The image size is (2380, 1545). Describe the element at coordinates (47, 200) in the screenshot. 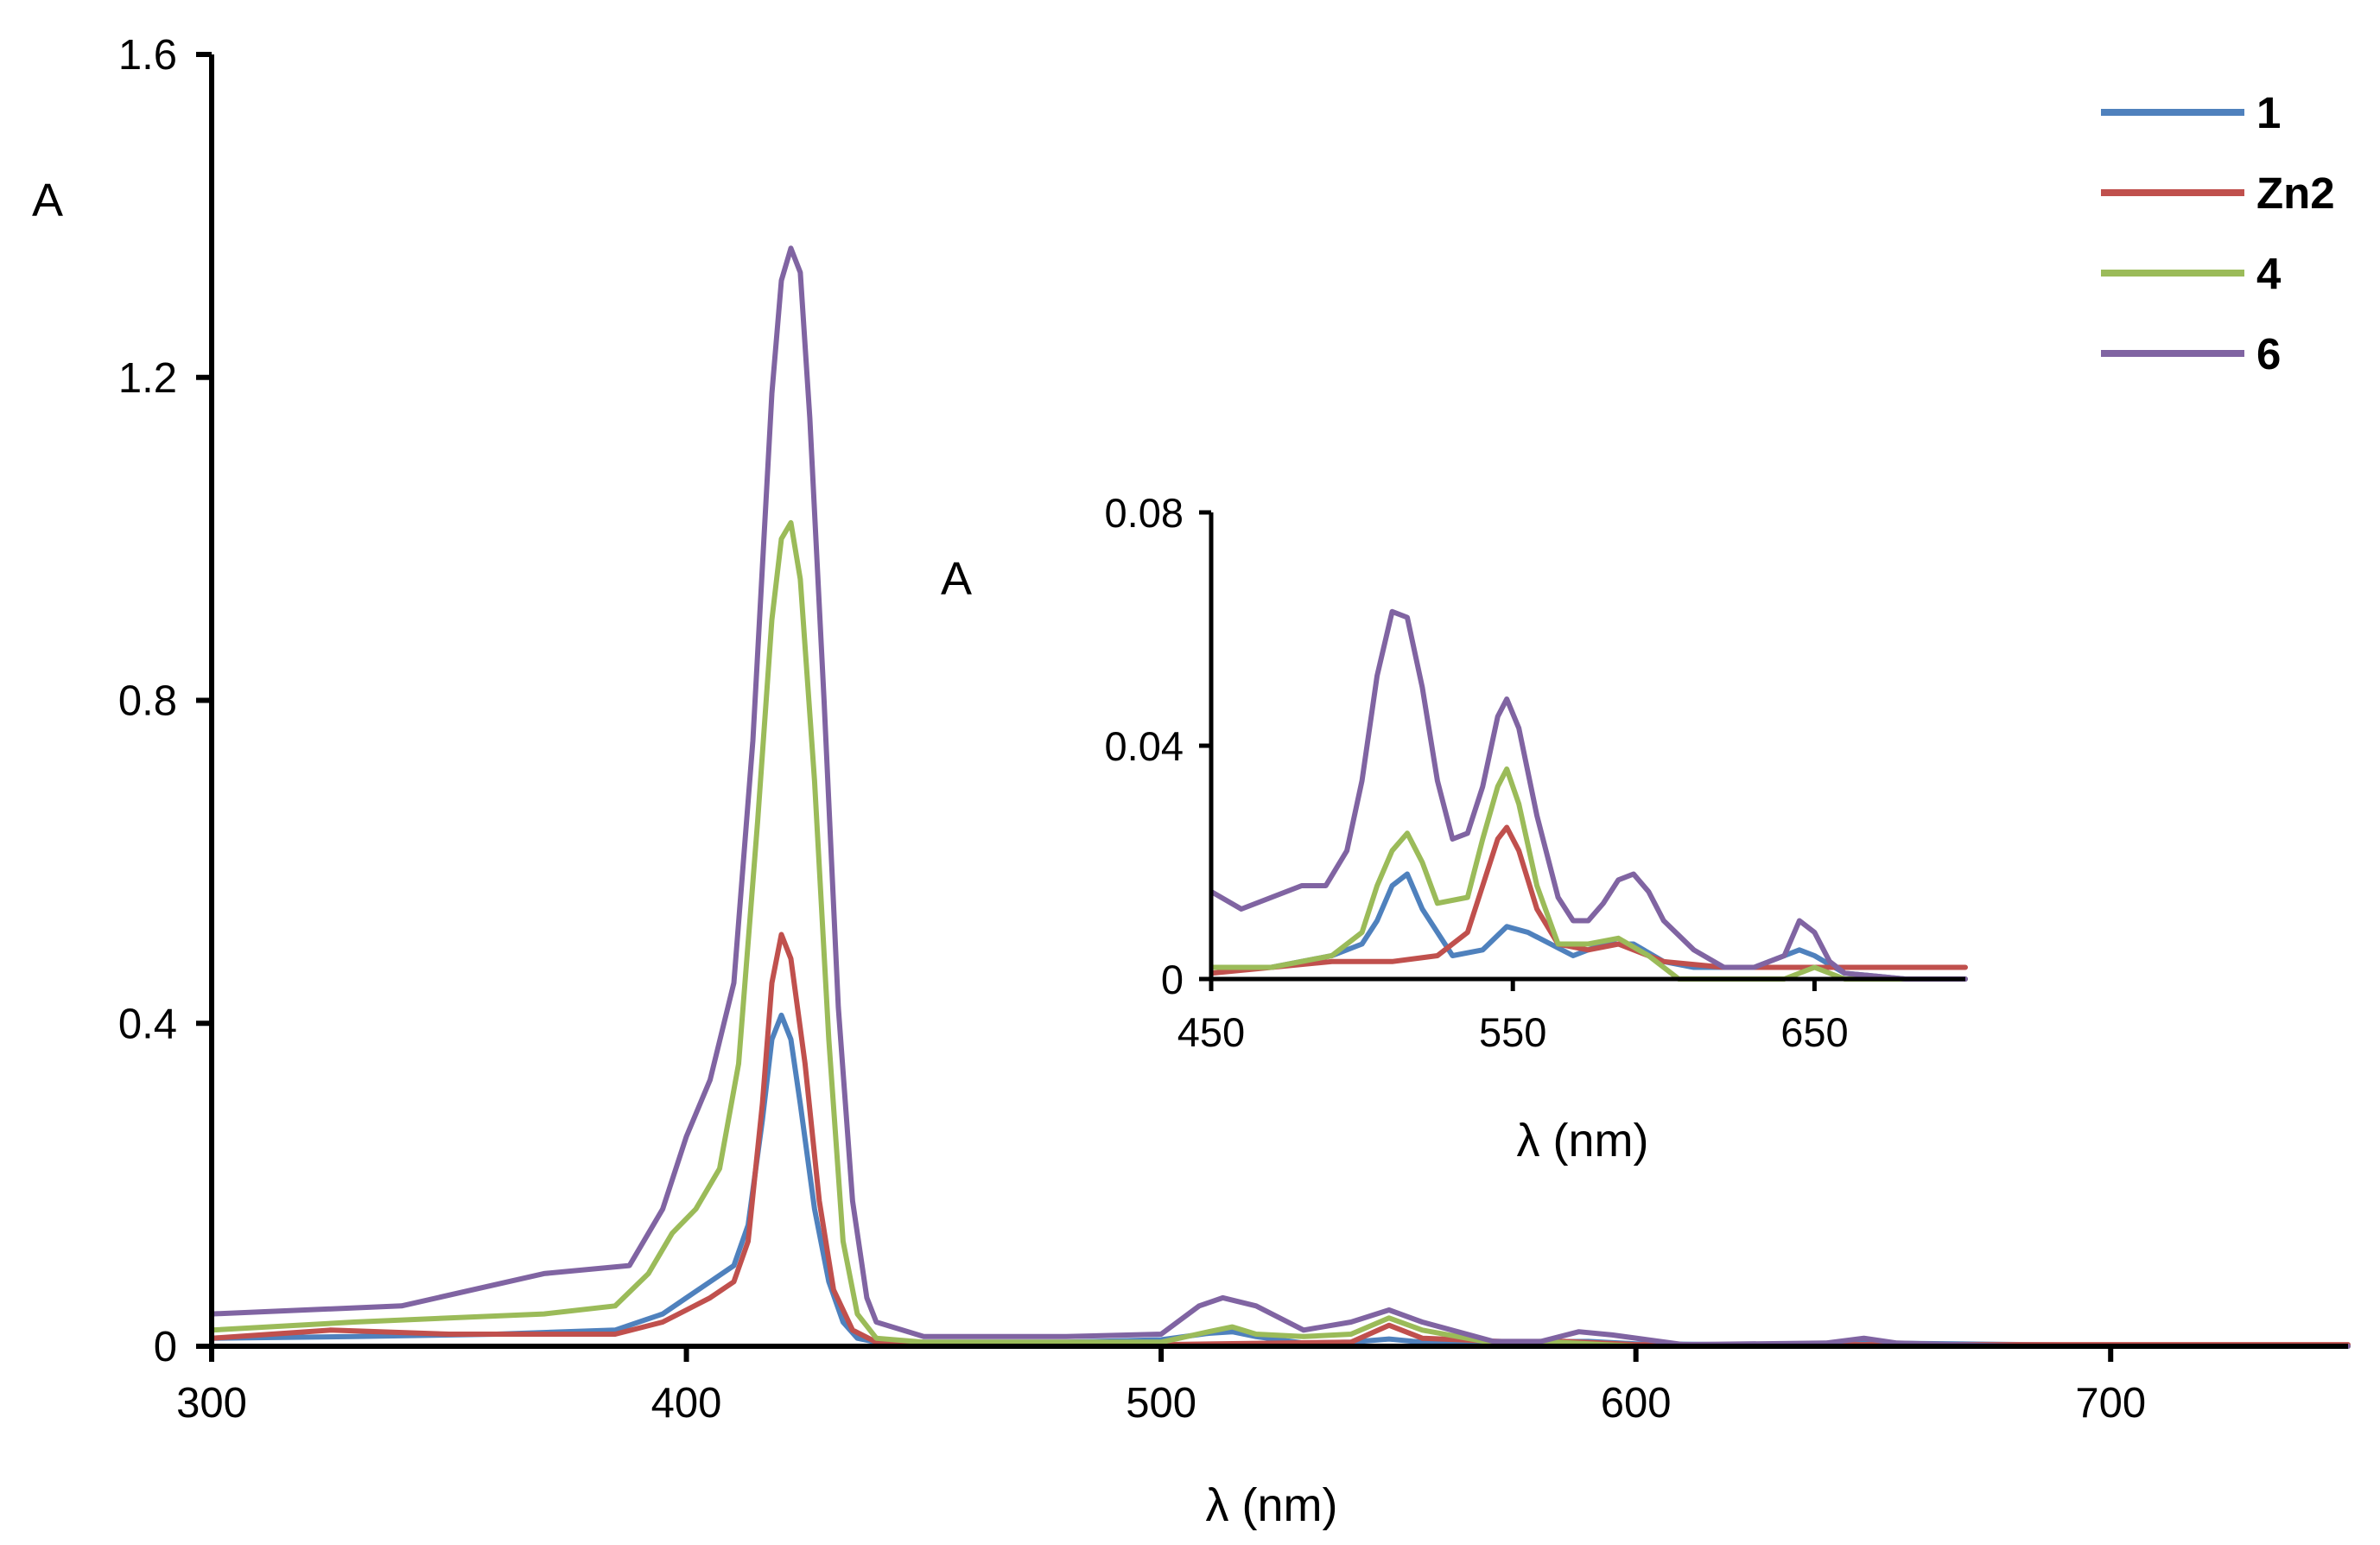

I see `main-y-axis-title: A` at that location.